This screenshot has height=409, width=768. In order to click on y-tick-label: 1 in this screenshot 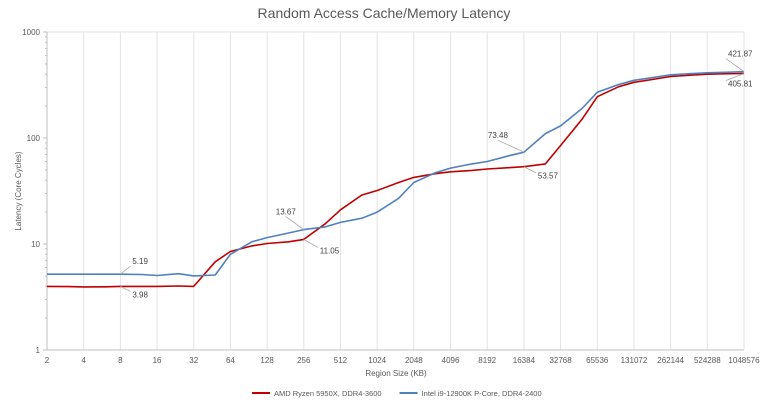, I will do `click(38, 350)`.